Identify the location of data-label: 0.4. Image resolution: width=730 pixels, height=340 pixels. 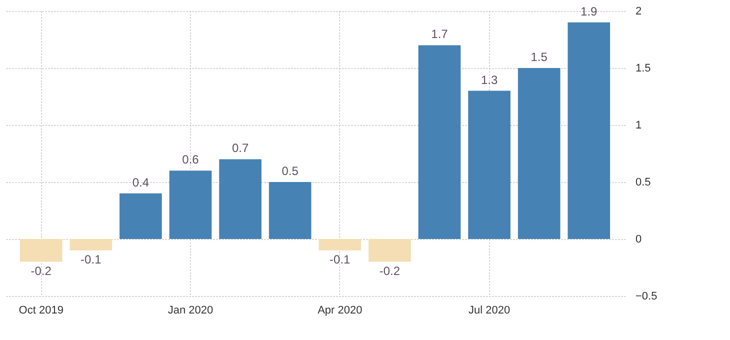
(141, 182).